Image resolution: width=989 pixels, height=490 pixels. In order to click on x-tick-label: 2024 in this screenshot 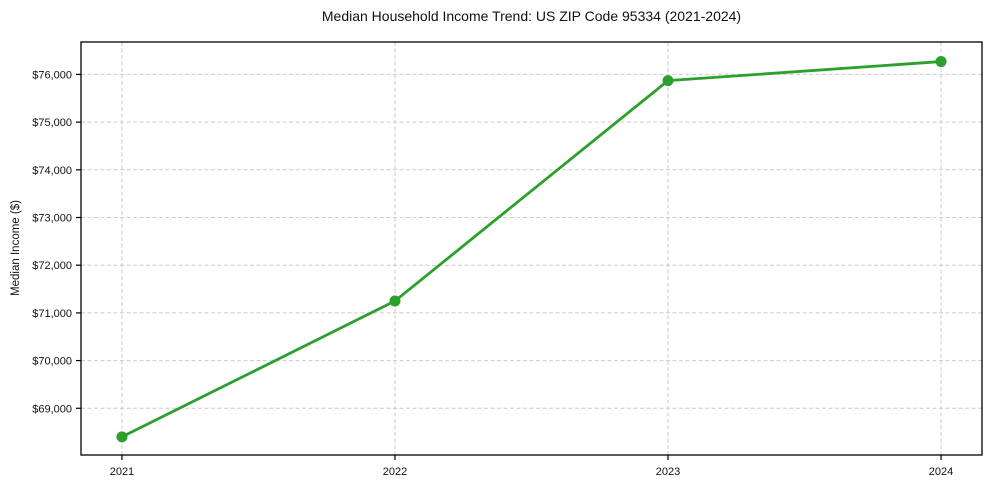, I will do `click(941, 472)`.